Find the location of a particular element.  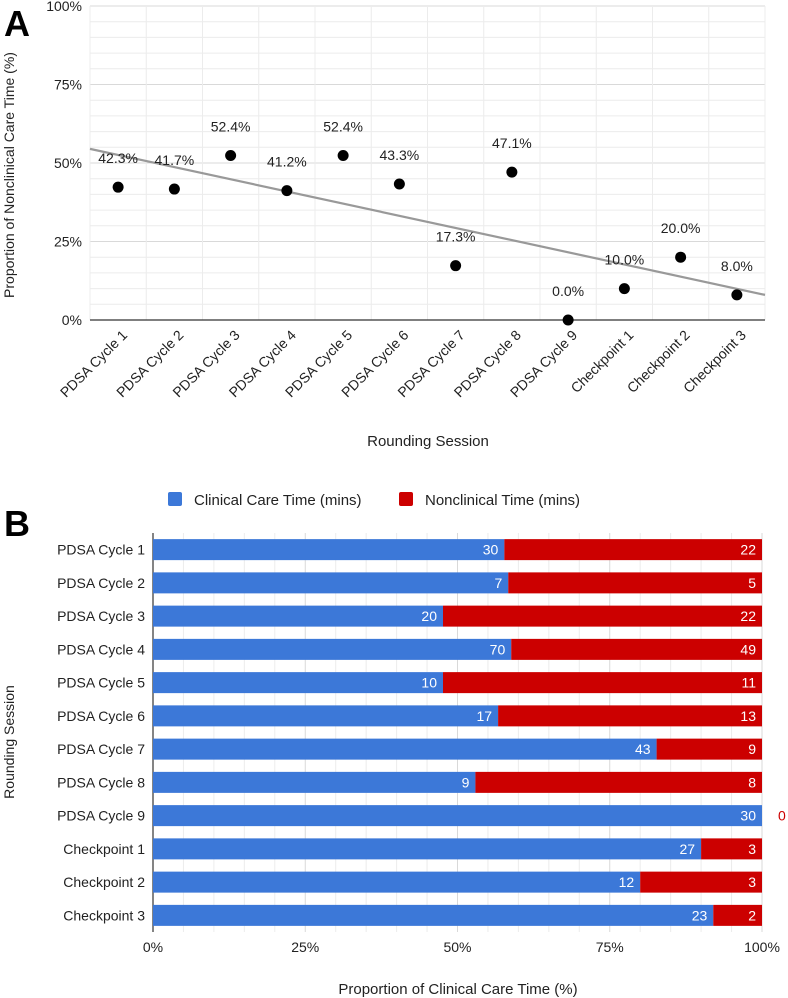

panel-a-data-label: 8.0% is located at coordinates (737, 266).